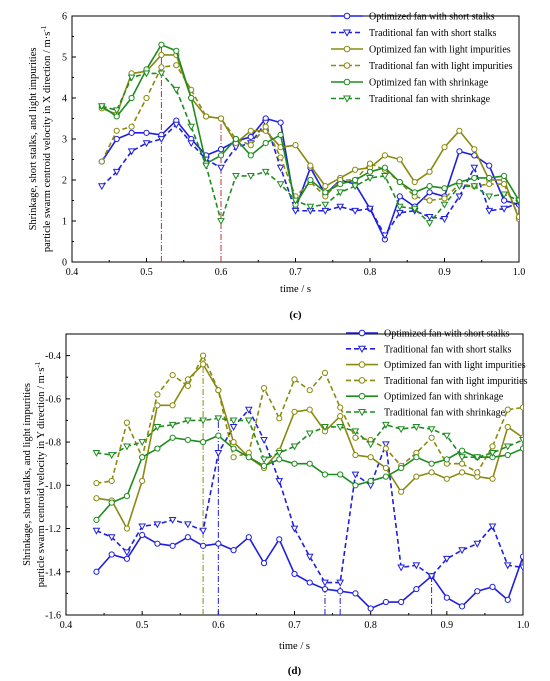 The height and width of the screenshot is (681, 550). What do you see at coordinates (441, 66) in the screenshot?
I see `legend-label: Traditional fan with light impurities` at bounding box center [441, 66].